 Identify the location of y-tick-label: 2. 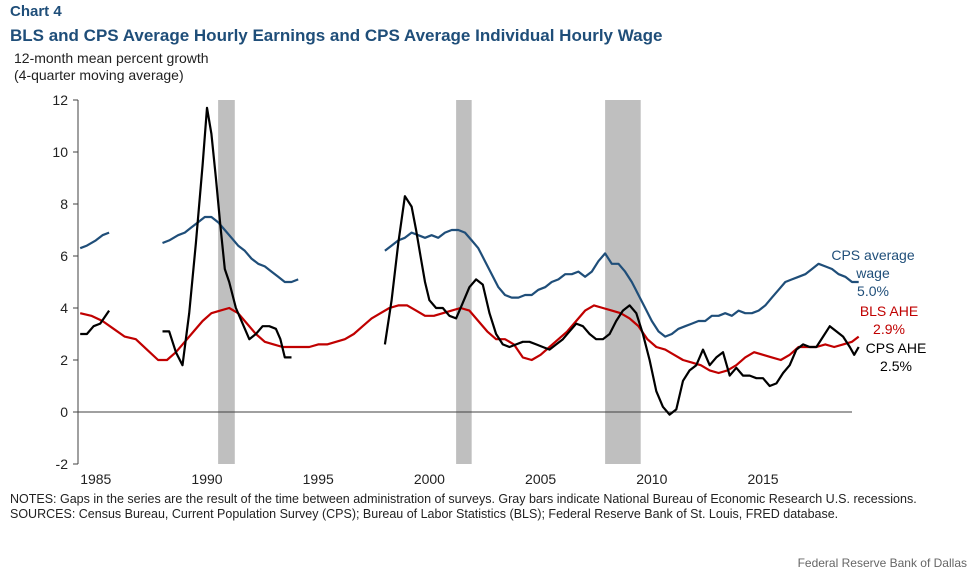
(64, 360).